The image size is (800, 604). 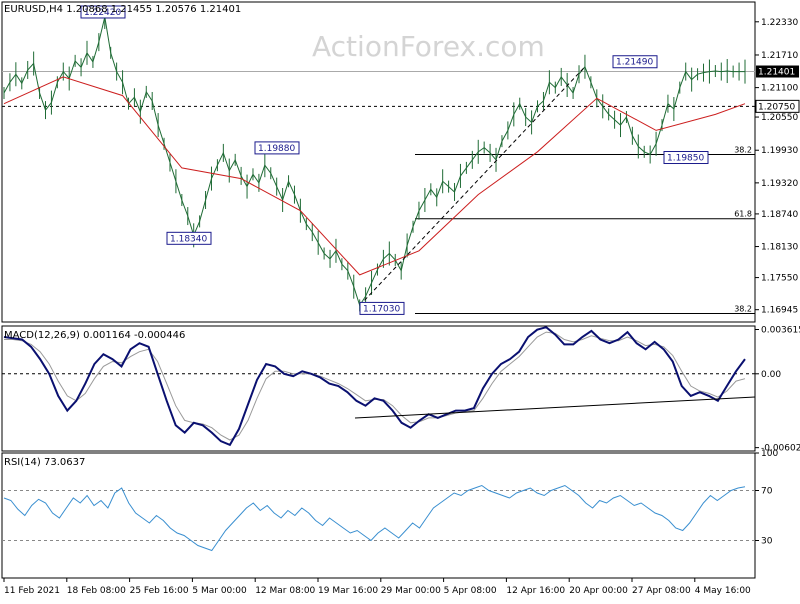 I want to click on macd-ytick-label: 0.00, so click(x=771, y=375).